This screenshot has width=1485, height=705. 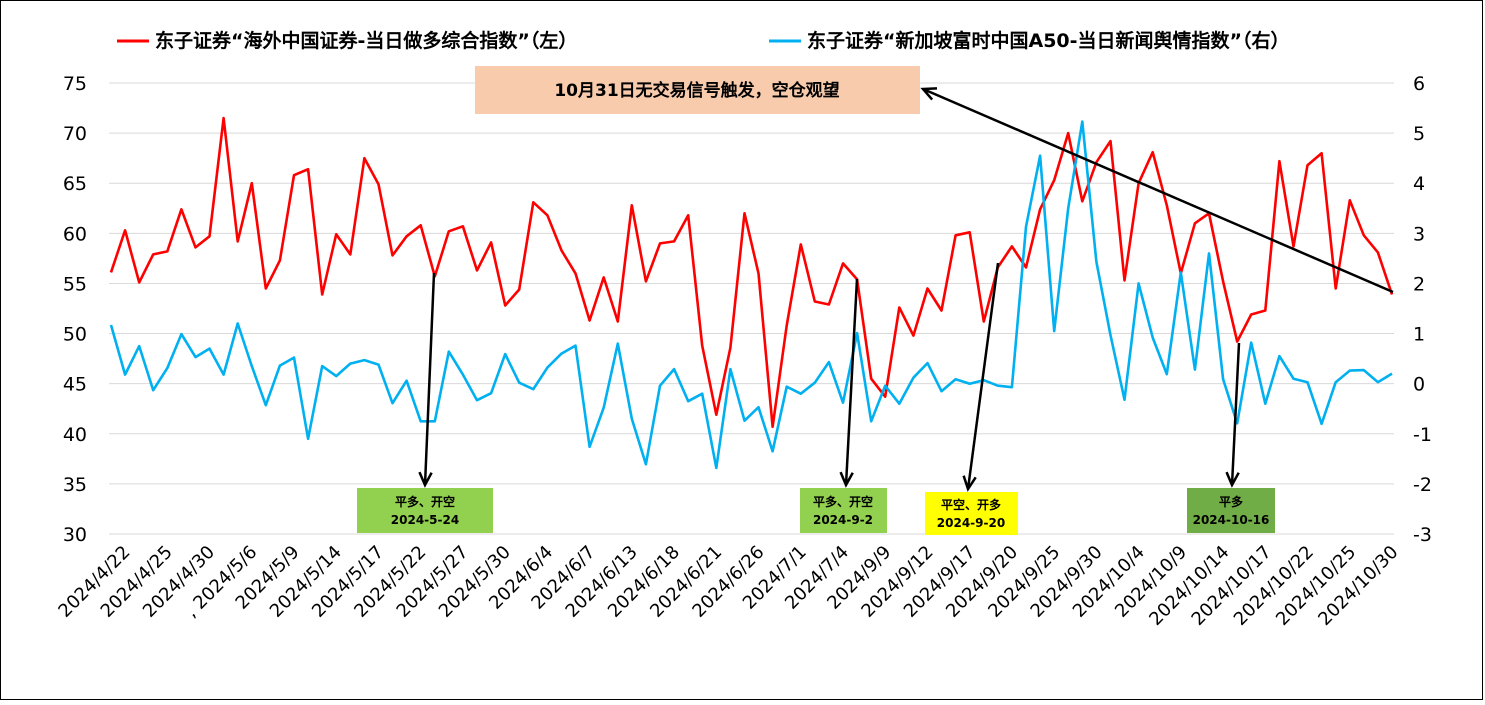 I want to click on y-left-tick-label: 45, so click(x=75, y=385).